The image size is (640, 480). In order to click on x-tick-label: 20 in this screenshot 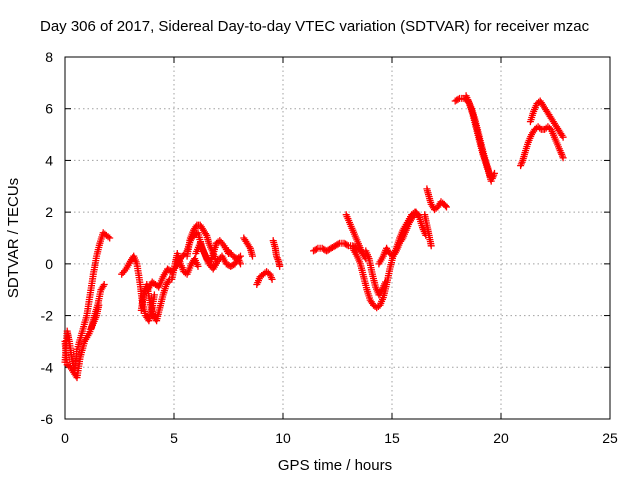, I will do `click(501, 438)`.